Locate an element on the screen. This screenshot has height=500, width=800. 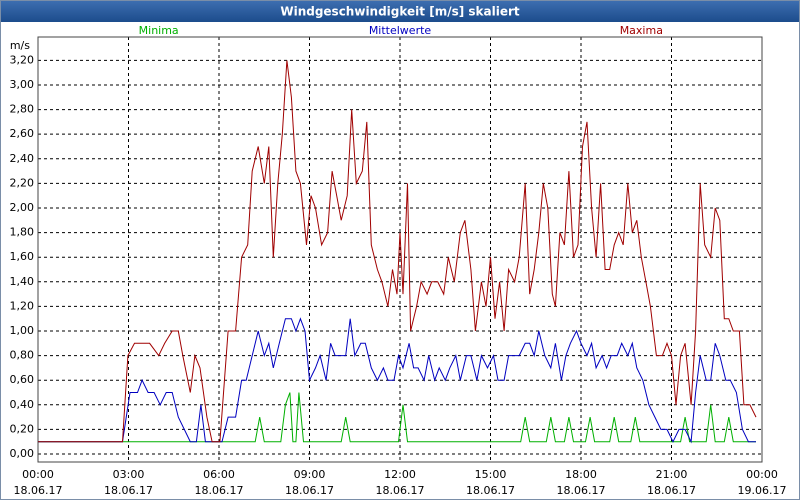
x-tick-label: 15:00 is located at coordinates (491, 474).